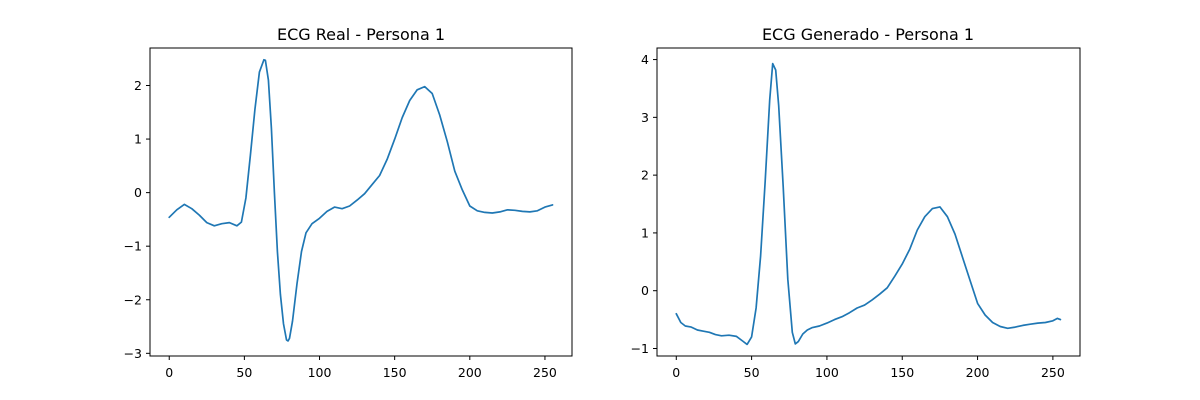  Describe the element at coordinates (133, 299) in the screenshot. I see `y-tick-label: −2` at that location.